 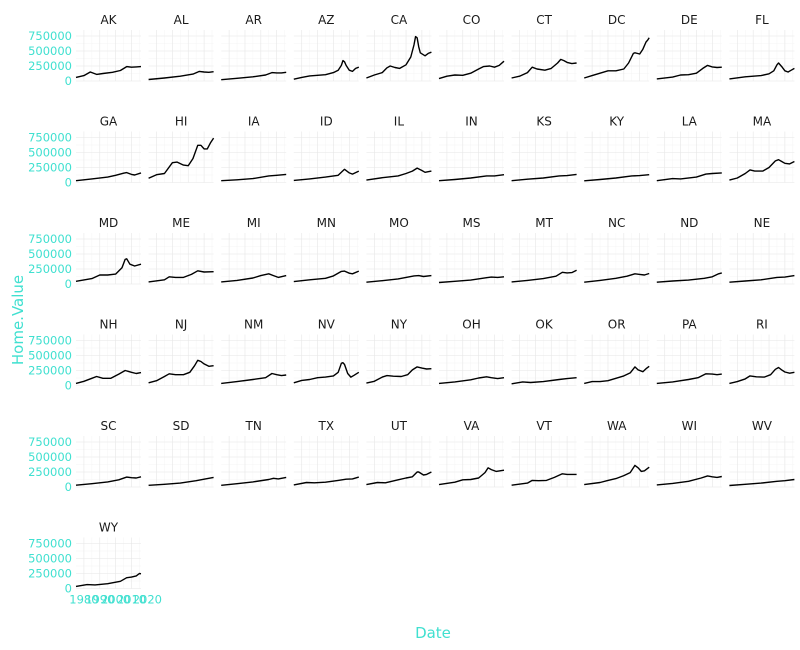 What do you see at coordinates (254, 149) in the screenshot?
I see `facet-panel-ia: IA` at bounding box center [254, 149].